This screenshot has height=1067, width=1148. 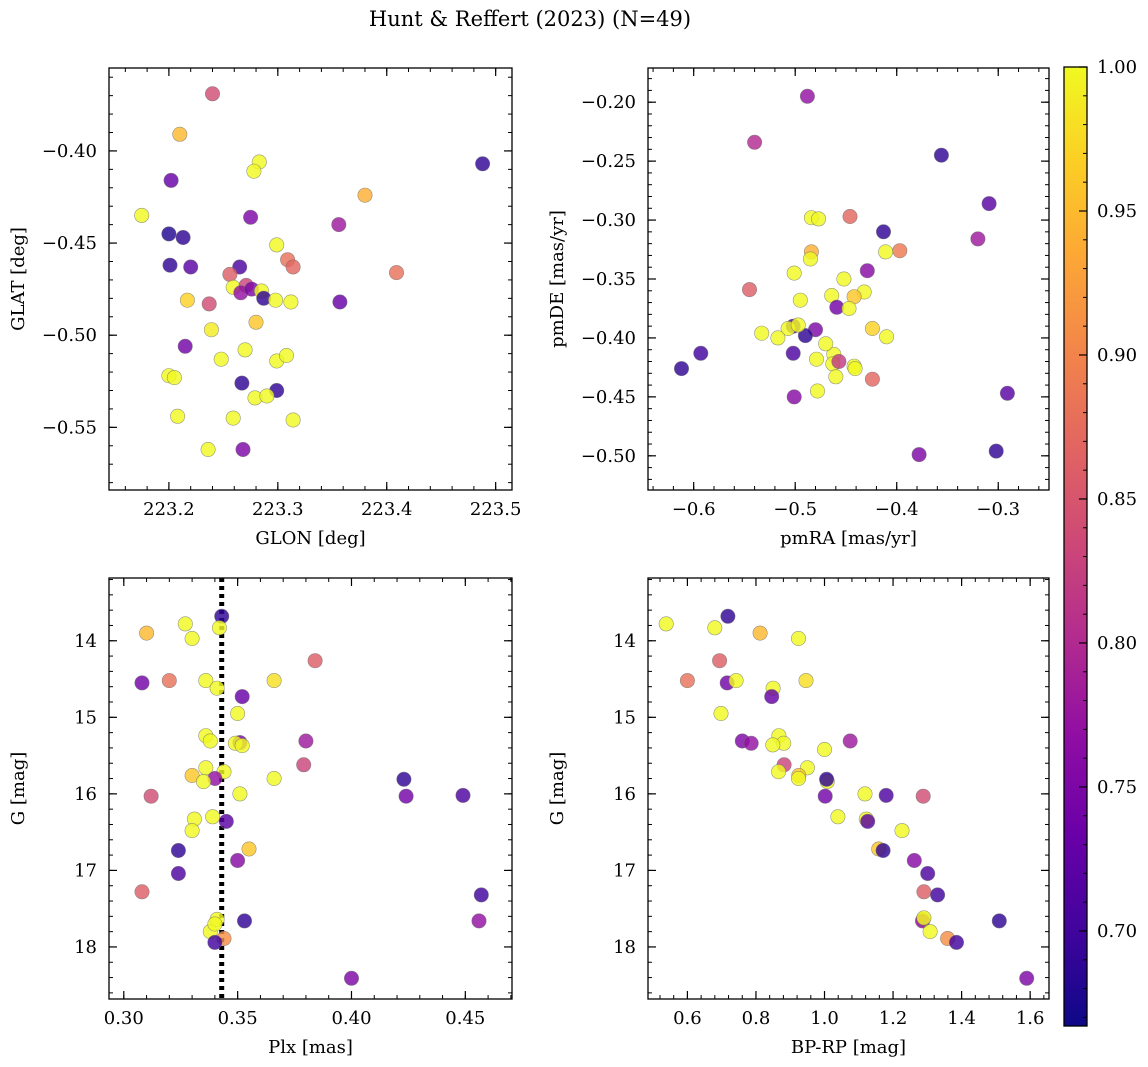 I want to click on x-tick-label: 0.35, so click(x=238, y=1018).